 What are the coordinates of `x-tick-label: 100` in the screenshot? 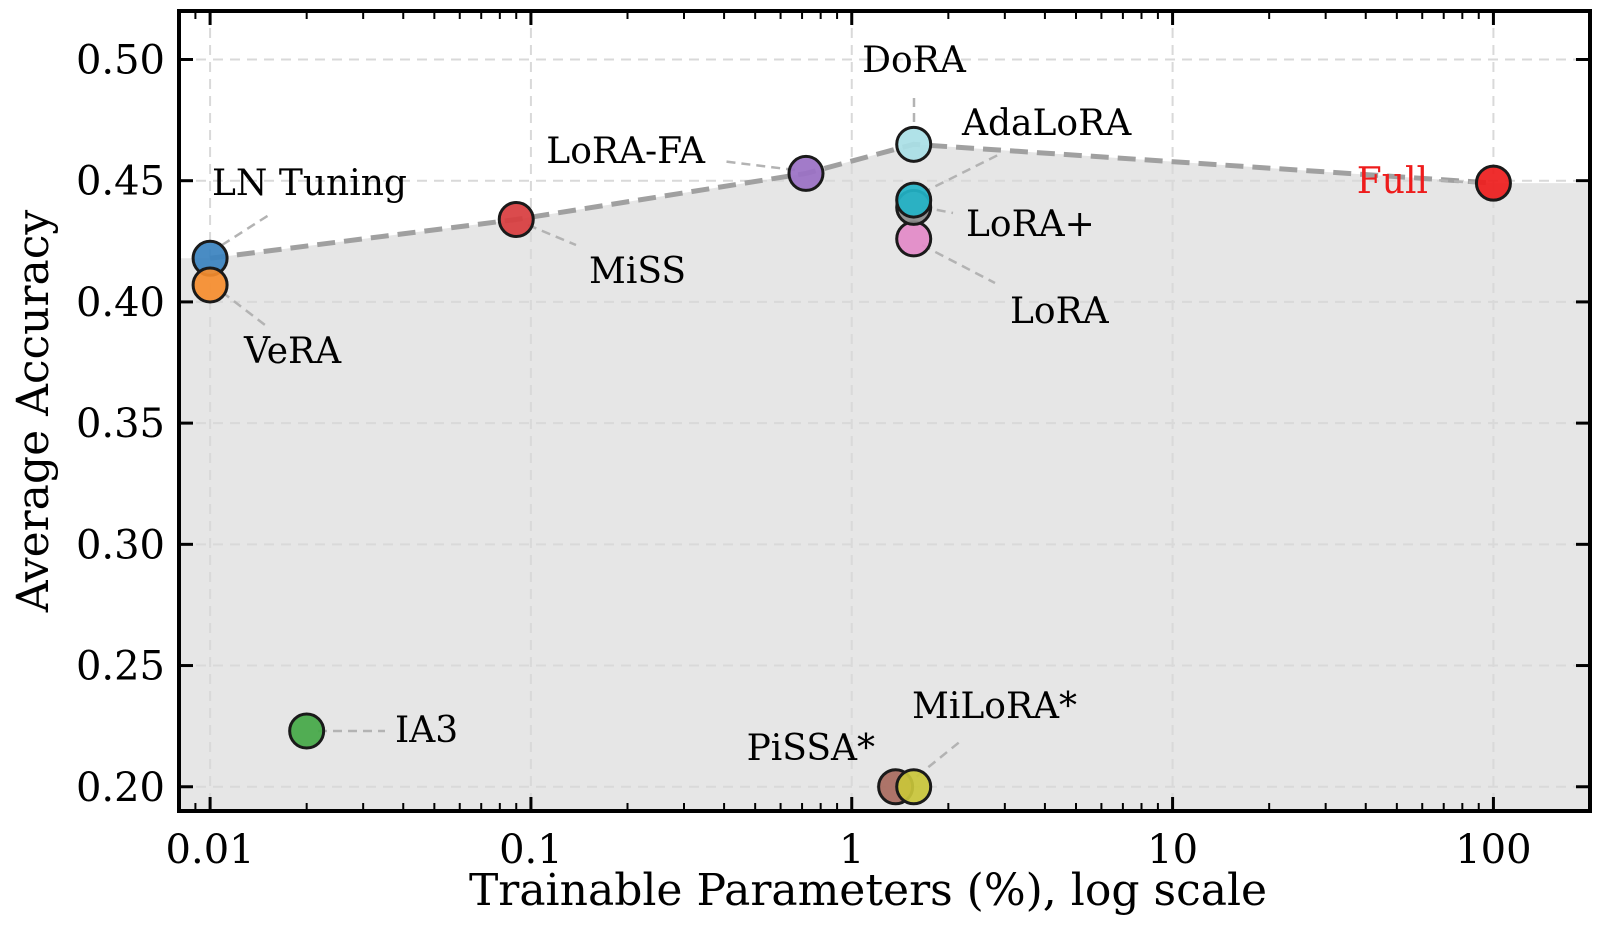 It's located at (1493, 850).